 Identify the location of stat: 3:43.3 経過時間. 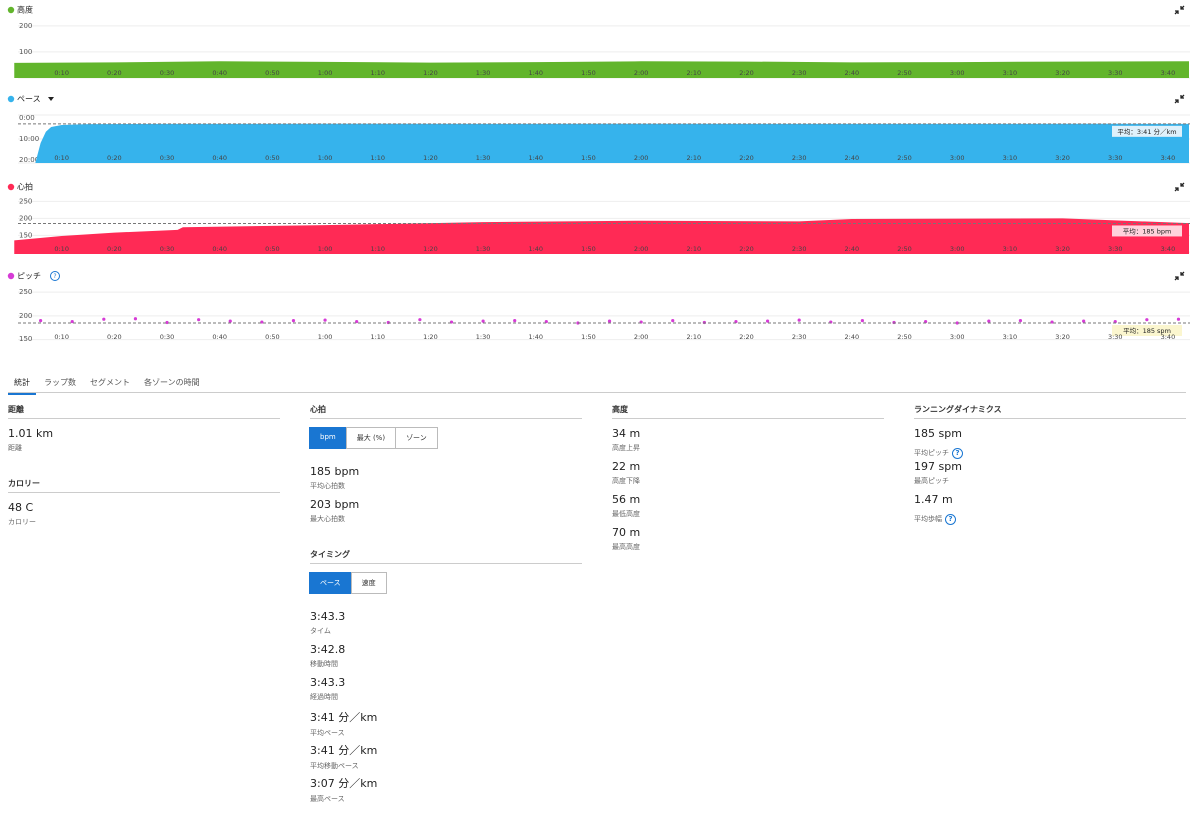
(446, 692).